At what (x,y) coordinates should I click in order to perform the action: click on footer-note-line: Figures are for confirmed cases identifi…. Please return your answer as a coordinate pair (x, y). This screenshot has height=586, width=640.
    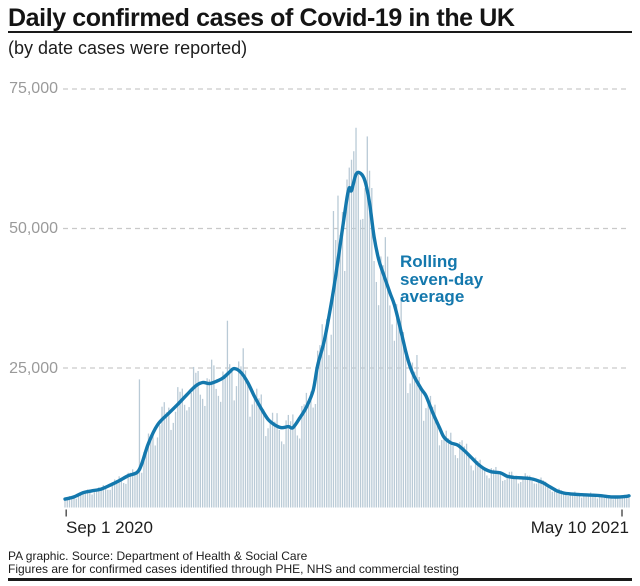
    Looking at the image, I should click on (233, 569).